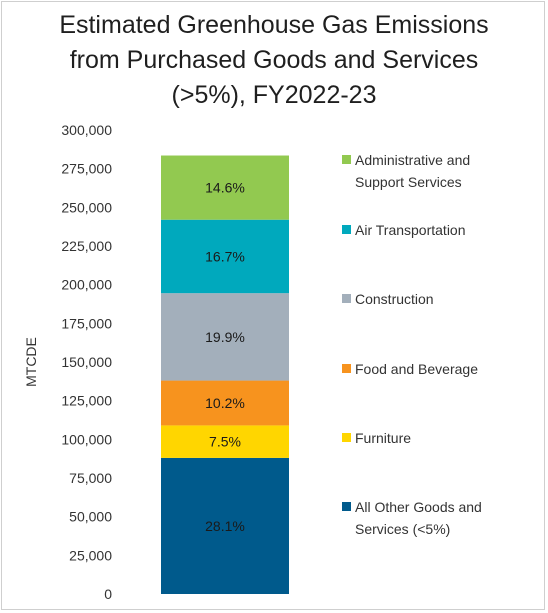 The image size is (548, 613). Describe the element at coordinates (394, 299) in the screenshot. I see `legend-label: Construction` at that location.